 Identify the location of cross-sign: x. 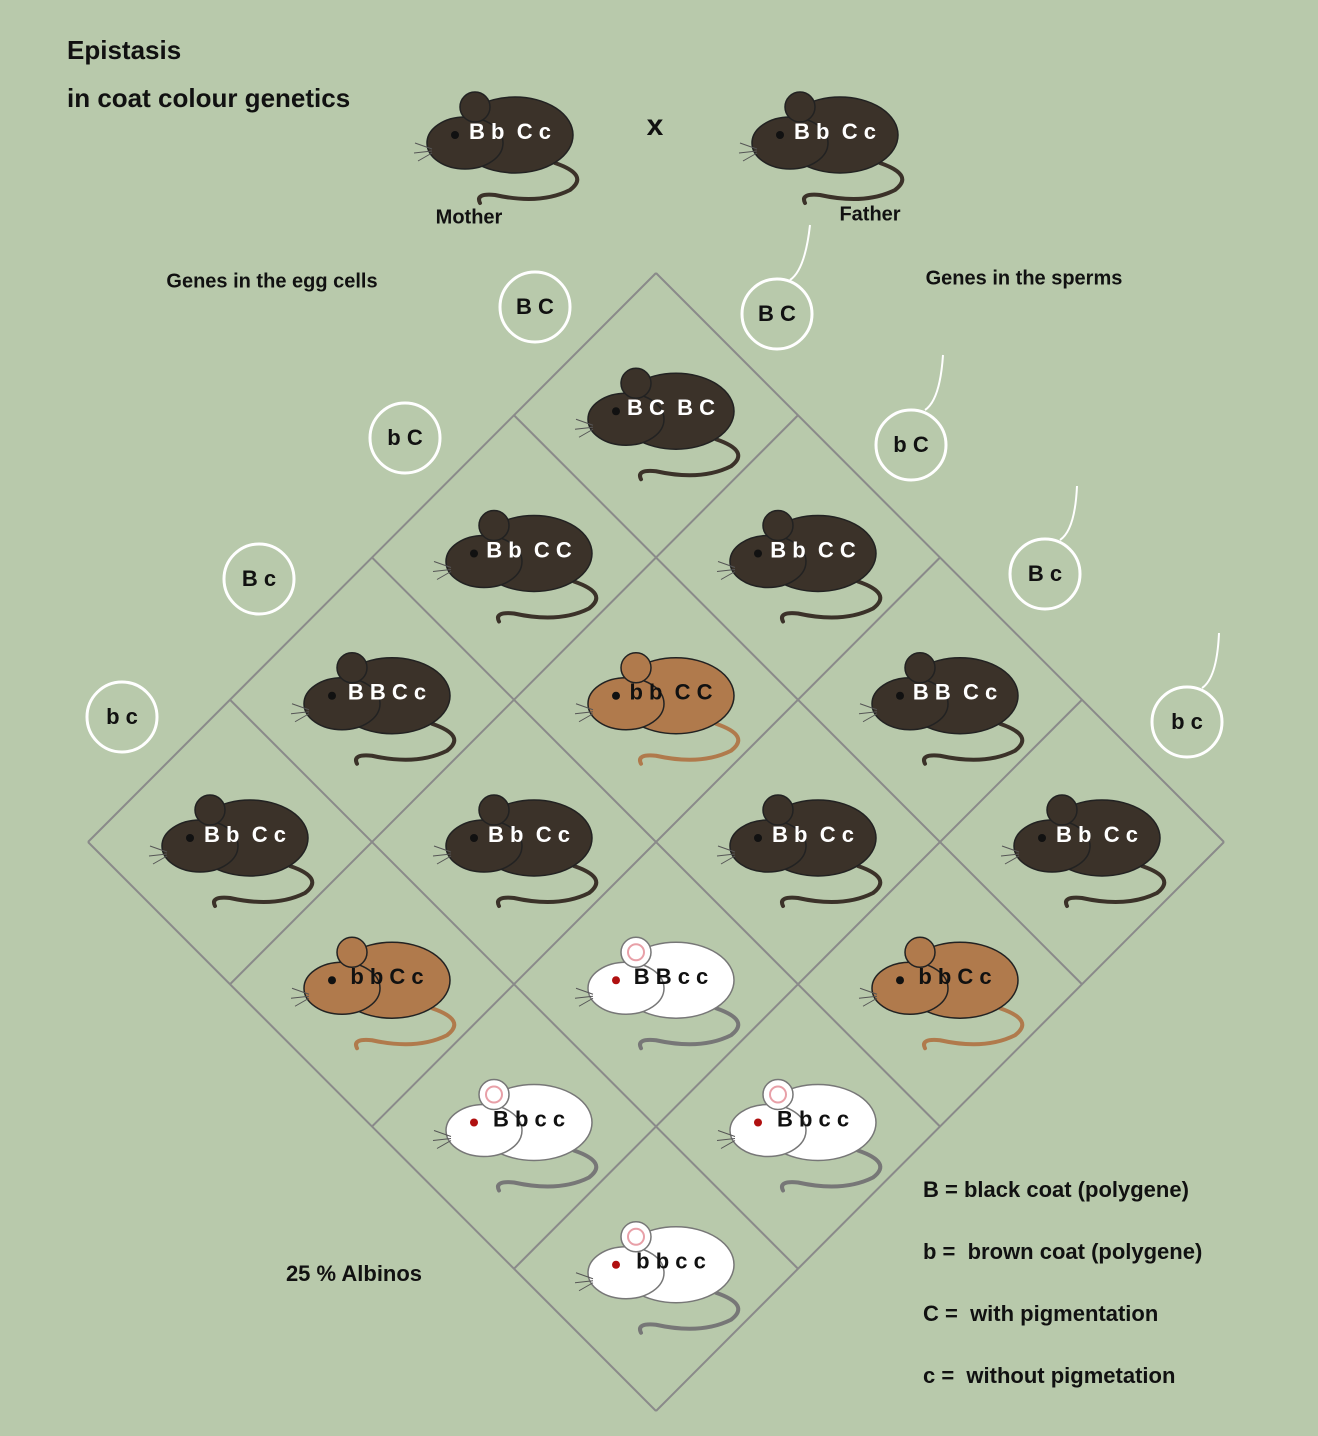
(655, 125).